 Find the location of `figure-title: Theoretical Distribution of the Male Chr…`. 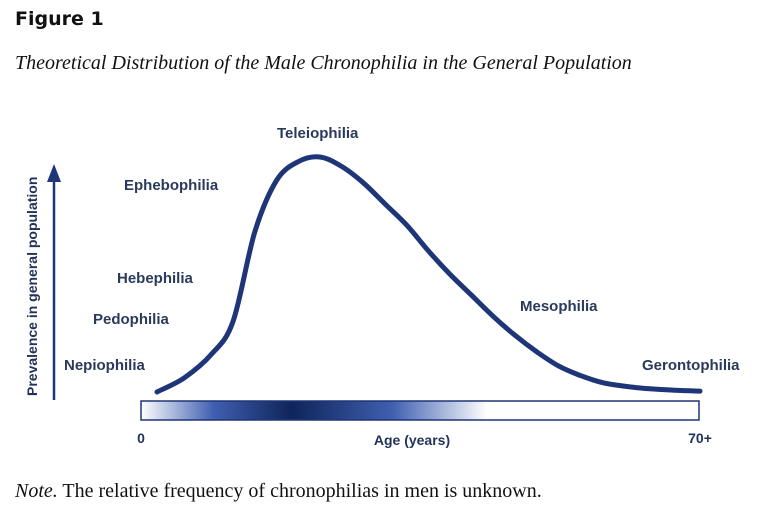

figure-title: Theoretical Distribution of the Male Chr… is located at coordinates (323, 63).